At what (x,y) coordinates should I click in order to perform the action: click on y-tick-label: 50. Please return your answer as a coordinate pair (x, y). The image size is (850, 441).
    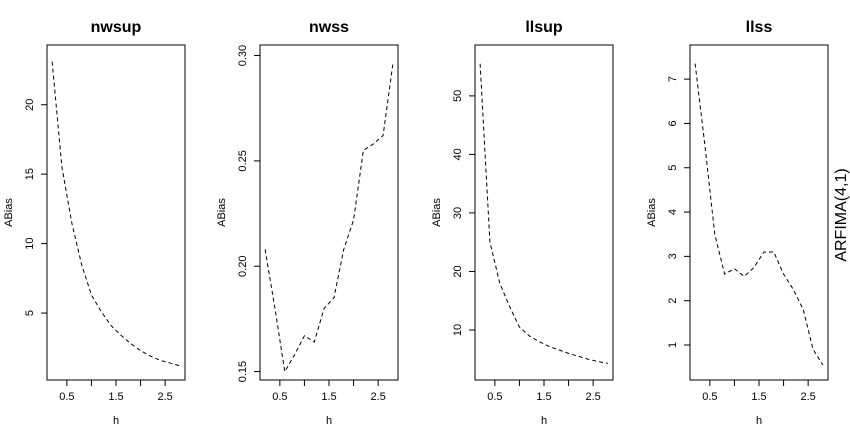
    Looking at the image, I should click on (458, 96).